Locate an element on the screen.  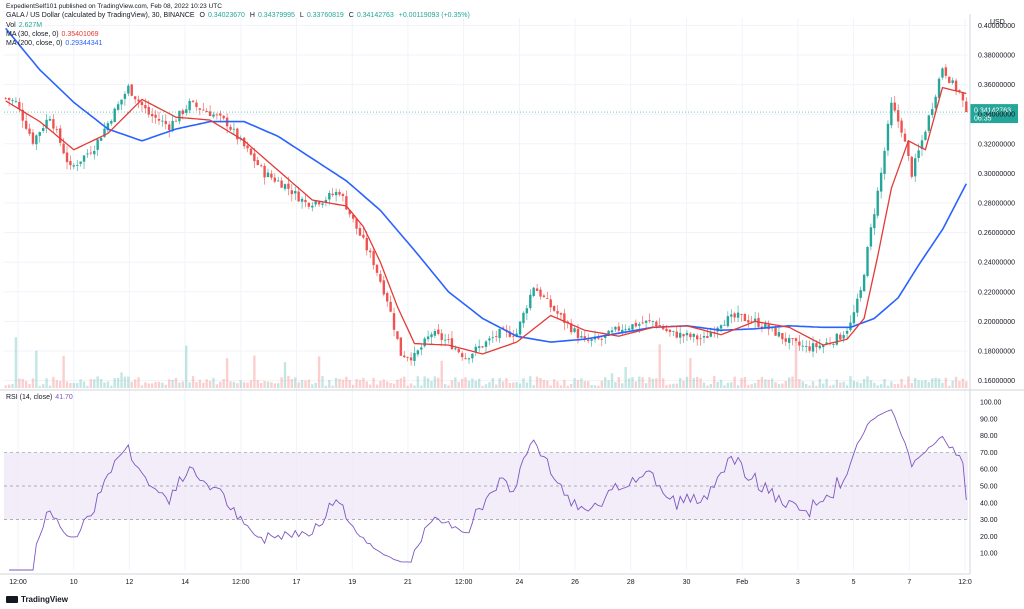
time-tick-label: 7 is located at coordinates (909, 582).